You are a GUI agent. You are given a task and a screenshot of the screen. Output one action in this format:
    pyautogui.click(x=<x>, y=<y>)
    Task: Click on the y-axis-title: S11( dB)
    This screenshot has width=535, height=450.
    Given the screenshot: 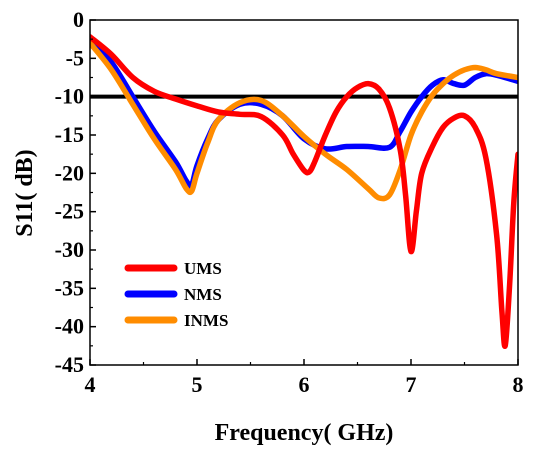 What is the action you would take?
    pyautogui.click(x=25, y=192)
    